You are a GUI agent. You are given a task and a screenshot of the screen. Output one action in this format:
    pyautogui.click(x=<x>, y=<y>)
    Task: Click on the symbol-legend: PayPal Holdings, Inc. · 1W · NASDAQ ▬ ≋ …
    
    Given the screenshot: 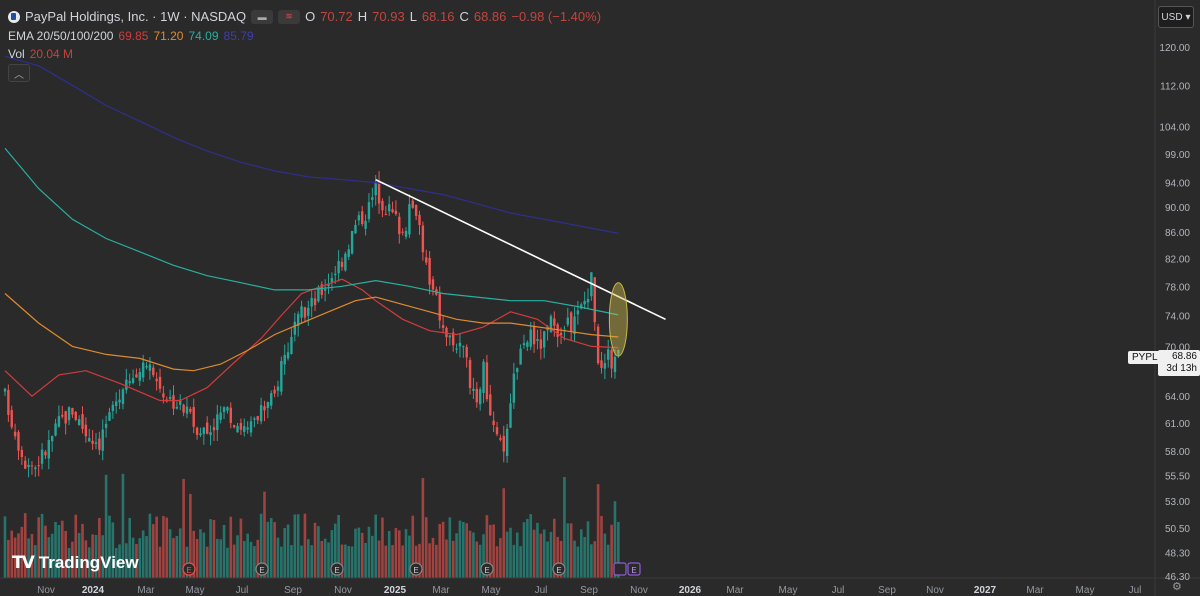 What is the action you would take?
    pyautogui.click(x=304, y=16)
    